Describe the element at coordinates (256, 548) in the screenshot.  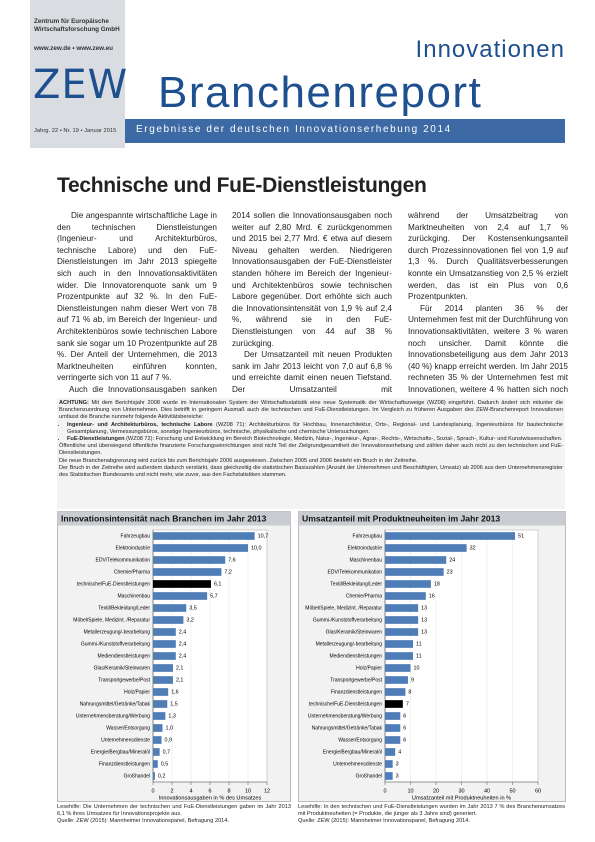
I see `value-label: 10,0` at that location.